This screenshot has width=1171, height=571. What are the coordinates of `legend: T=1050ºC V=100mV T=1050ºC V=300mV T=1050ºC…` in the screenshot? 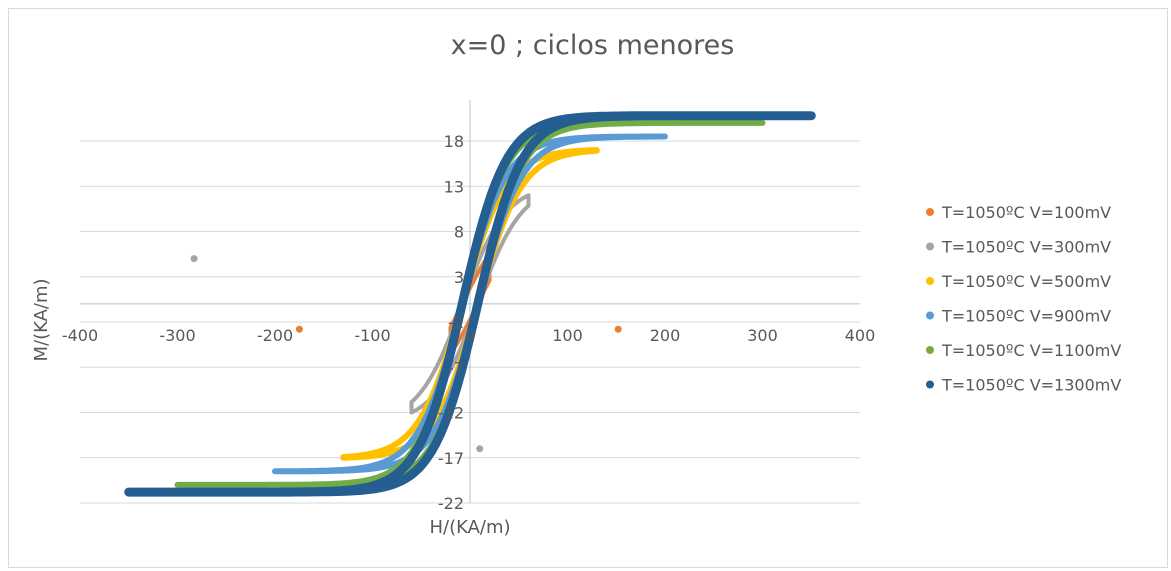 It's located at (1023, 299).